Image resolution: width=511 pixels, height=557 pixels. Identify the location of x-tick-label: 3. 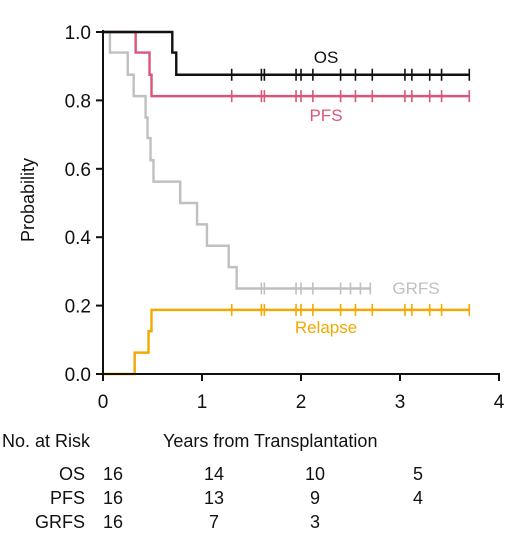
(400, 402).